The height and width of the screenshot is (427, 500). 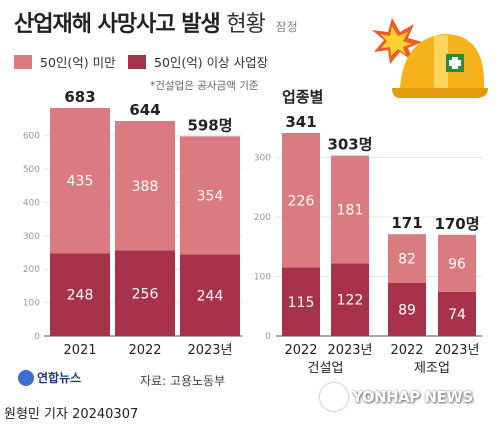 I want to click on y-tick-label: 400, so click(x=31, y=203).